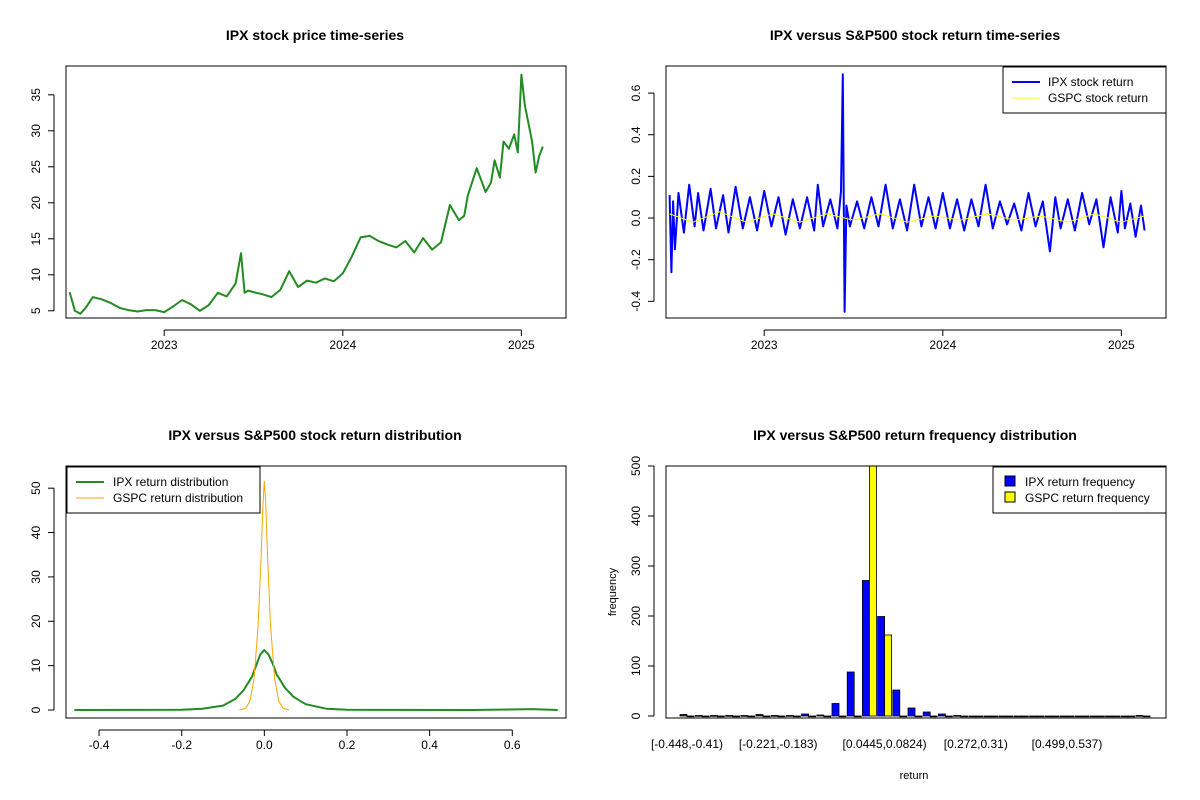 Image resolution: width=1200 pixels, height=800 pixels. I want to click on legend-swatch-gspc, so click(1010, 497).